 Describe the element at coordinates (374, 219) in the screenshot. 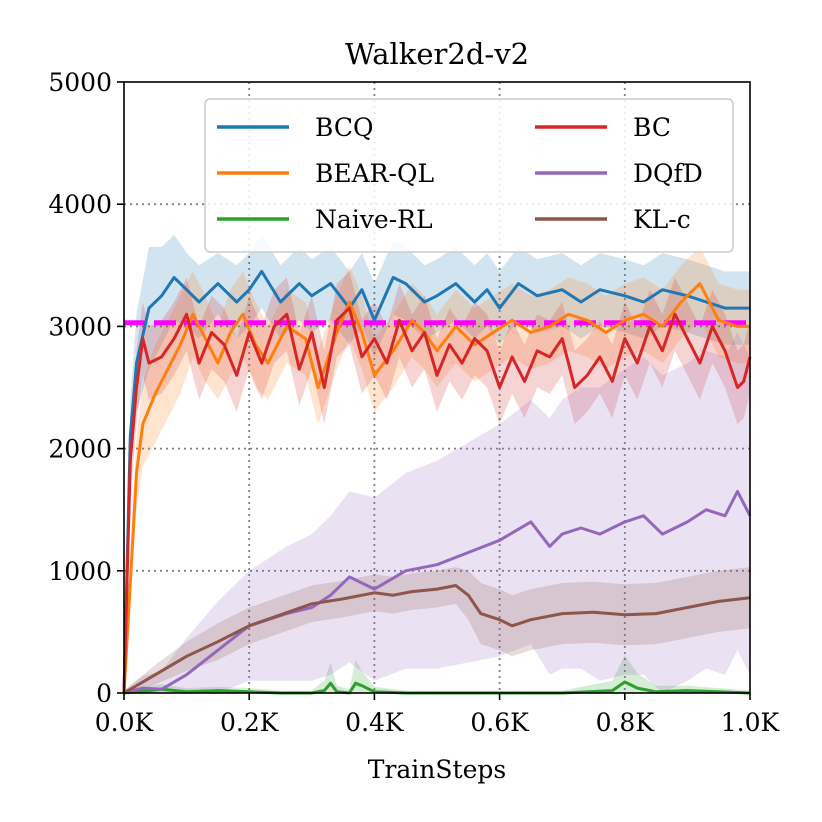

I see `legend-label-naive-rl: Naive-RL` at that location.